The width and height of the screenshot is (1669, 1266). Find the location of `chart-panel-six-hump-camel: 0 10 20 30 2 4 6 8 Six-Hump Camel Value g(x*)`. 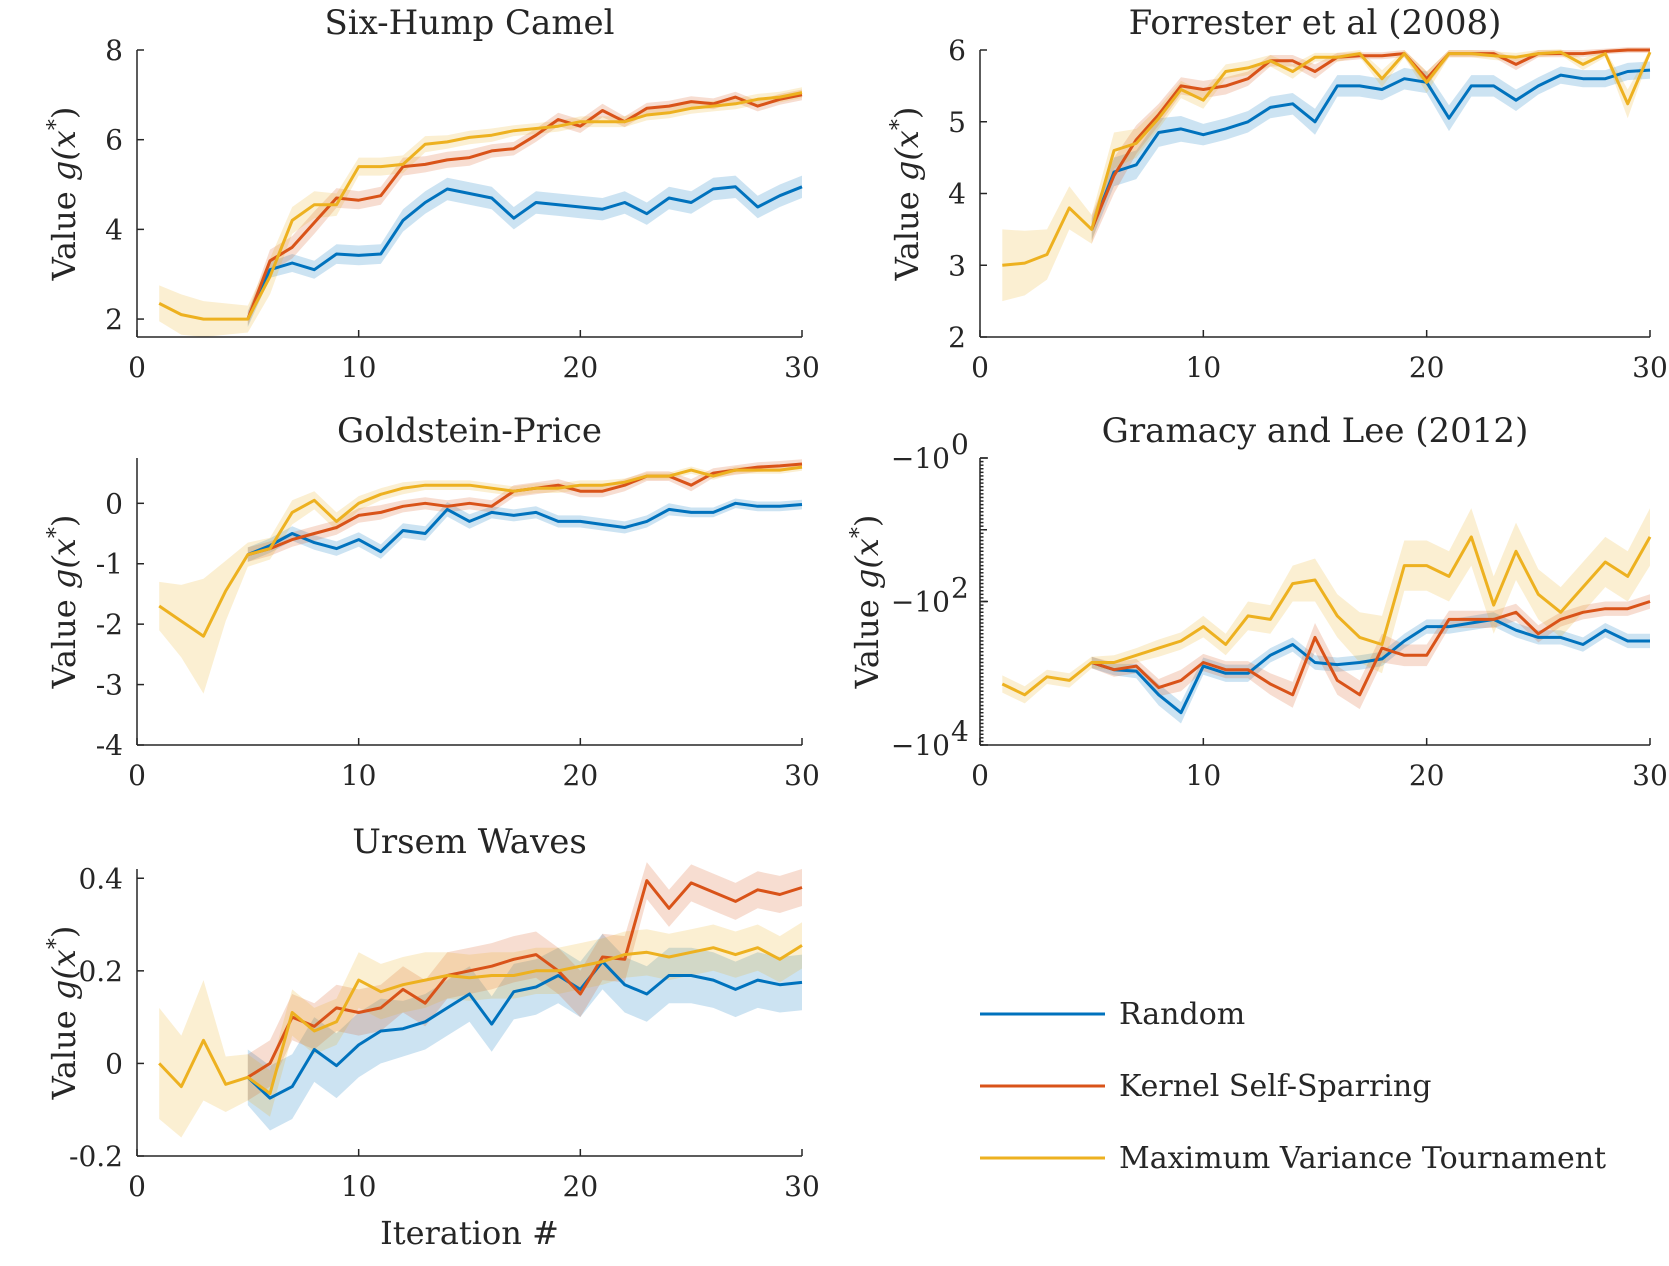

chart-panel-six-hump-camel: 0 10 20 30 2 4 6 8 Six-Hump Camel Value g(x*) is located at coordinates (432, 193).